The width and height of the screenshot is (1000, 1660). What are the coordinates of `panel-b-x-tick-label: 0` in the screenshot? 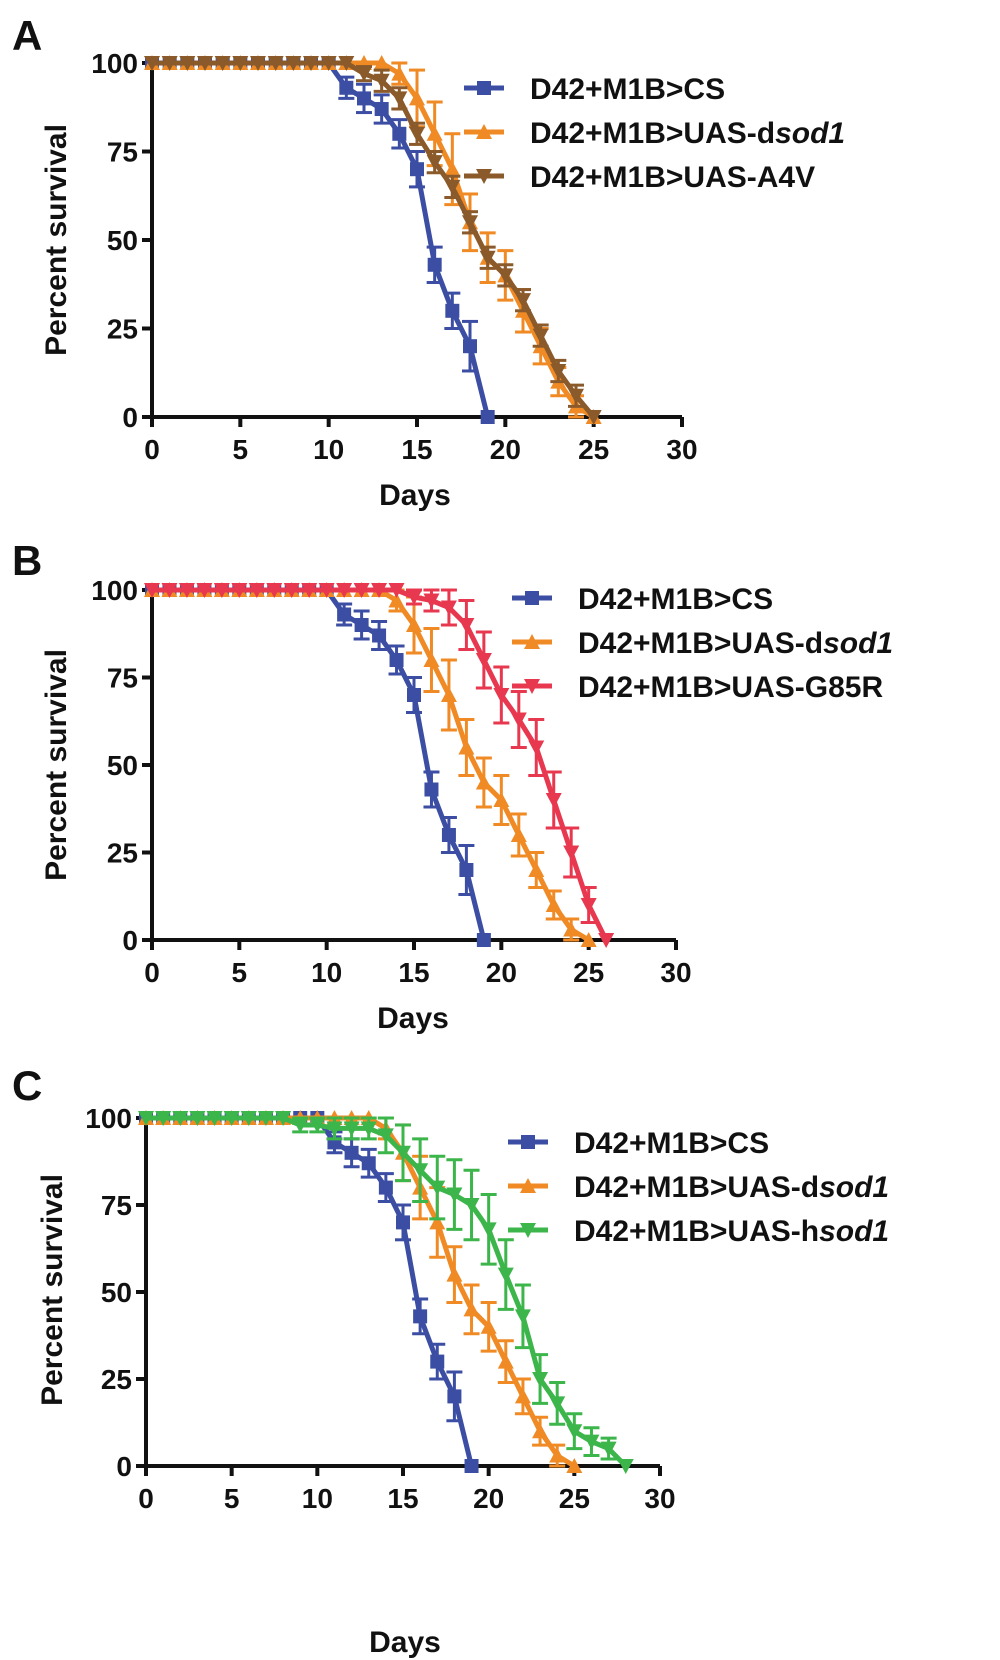 It's located at (152, 972).